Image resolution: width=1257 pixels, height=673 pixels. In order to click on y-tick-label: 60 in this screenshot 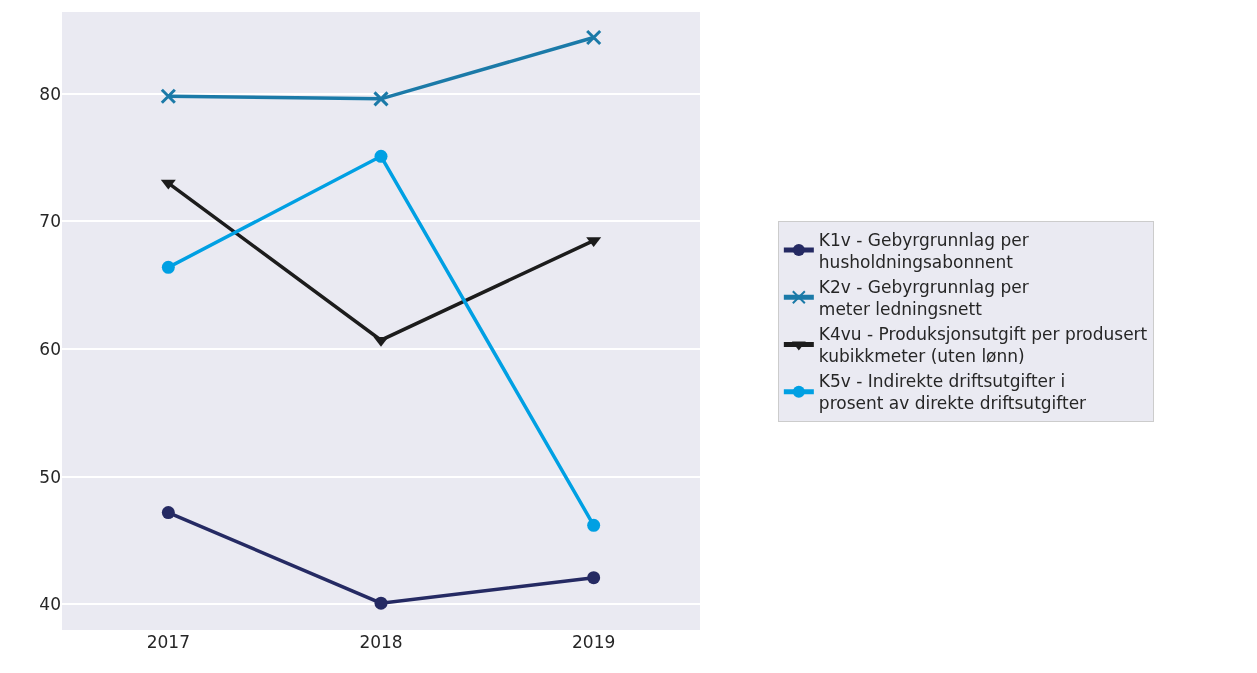, I will do `click(50, 349)`.